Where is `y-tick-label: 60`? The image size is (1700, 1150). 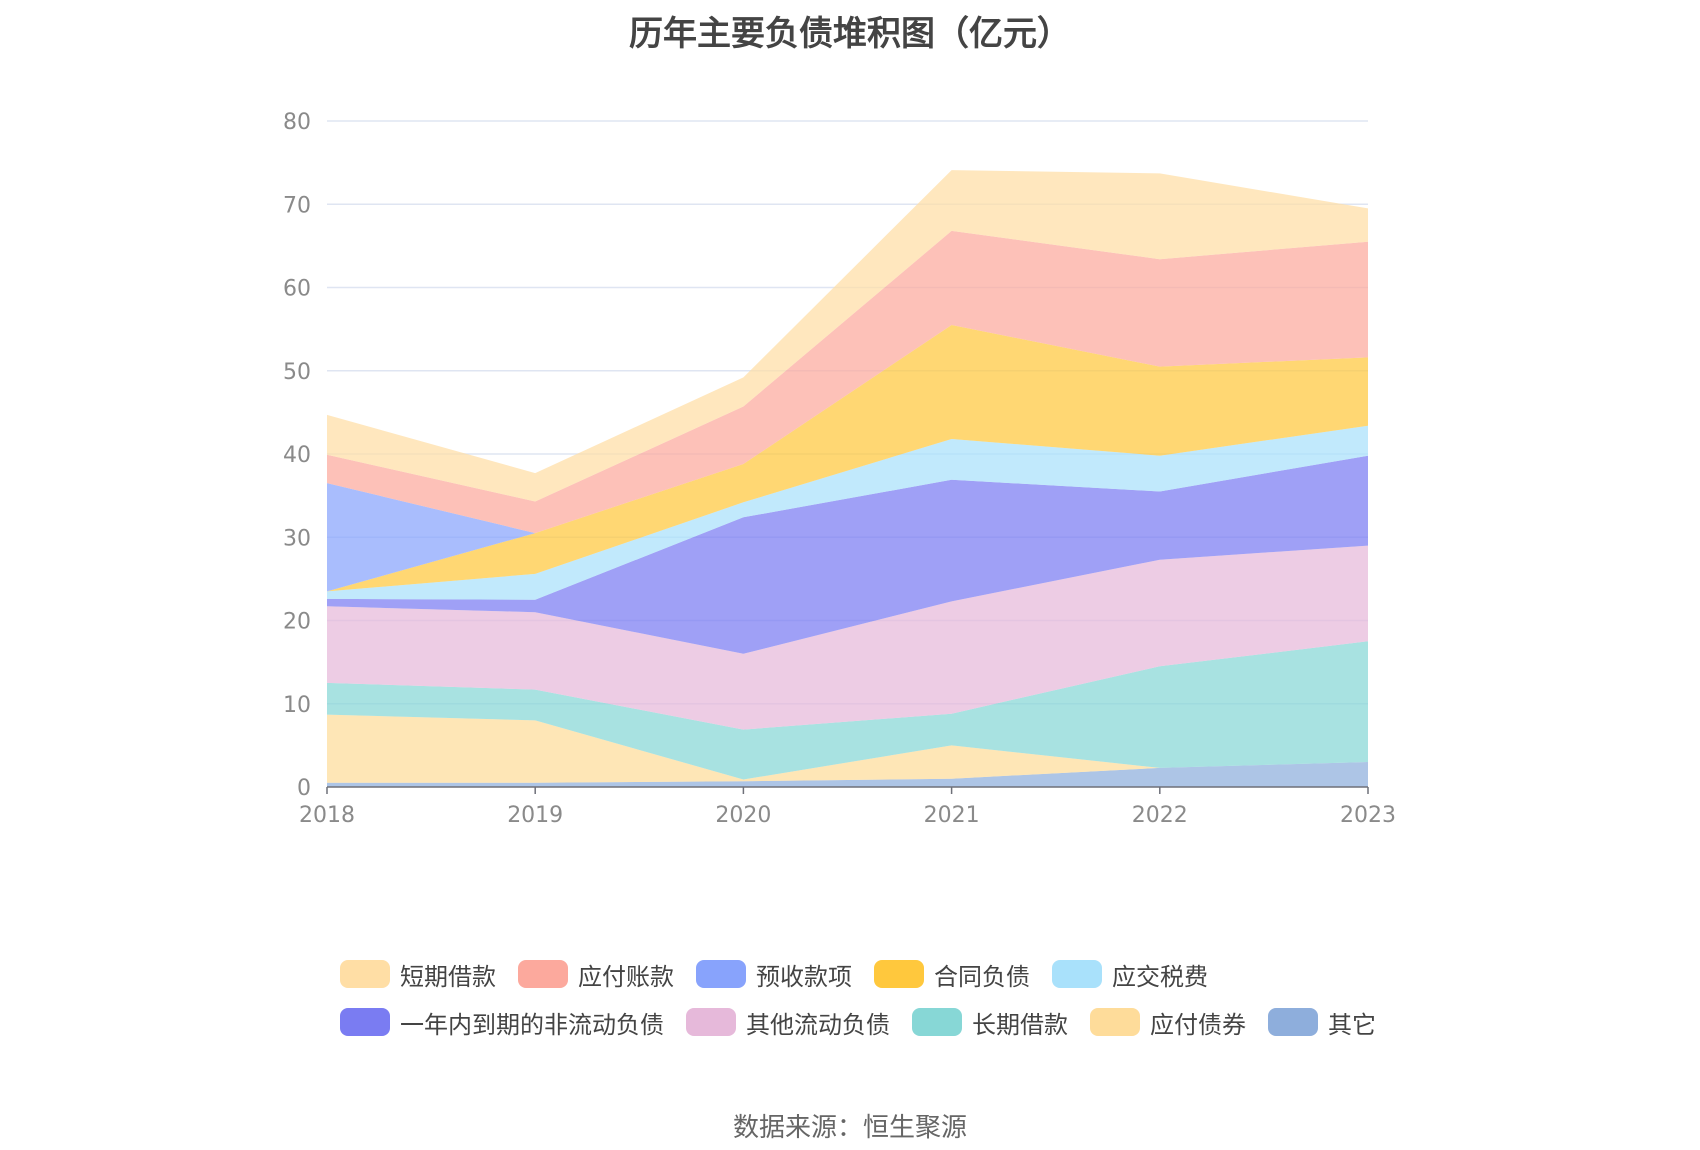 y-tick-label: 60 is located at coordinates (297, 289).